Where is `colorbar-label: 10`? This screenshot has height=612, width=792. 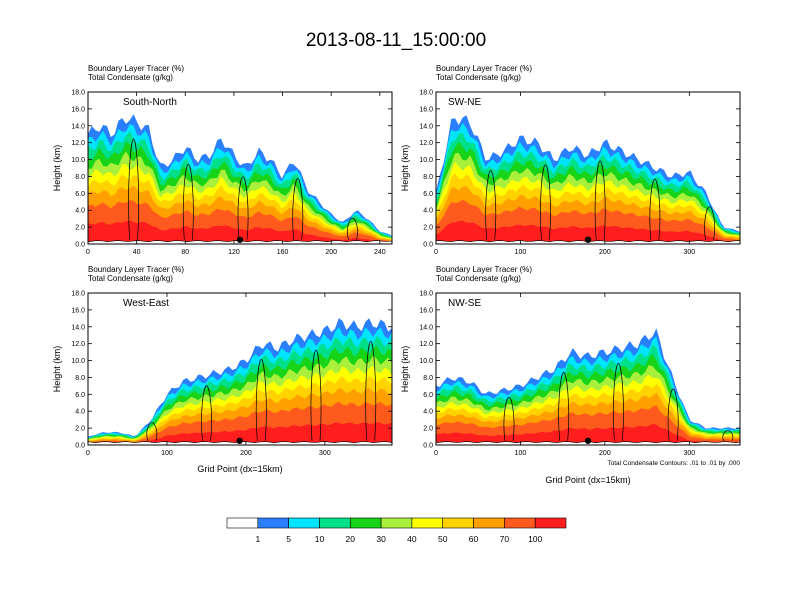 colorbar-label: 10 is located at coordinates (320, 539).